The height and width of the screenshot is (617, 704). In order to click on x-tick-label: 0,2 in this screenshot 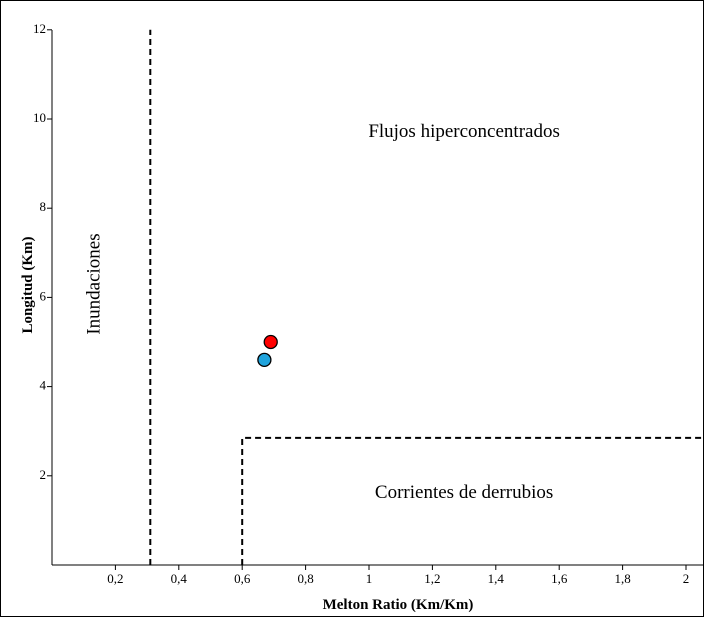, I will do `click(115, 578)`.